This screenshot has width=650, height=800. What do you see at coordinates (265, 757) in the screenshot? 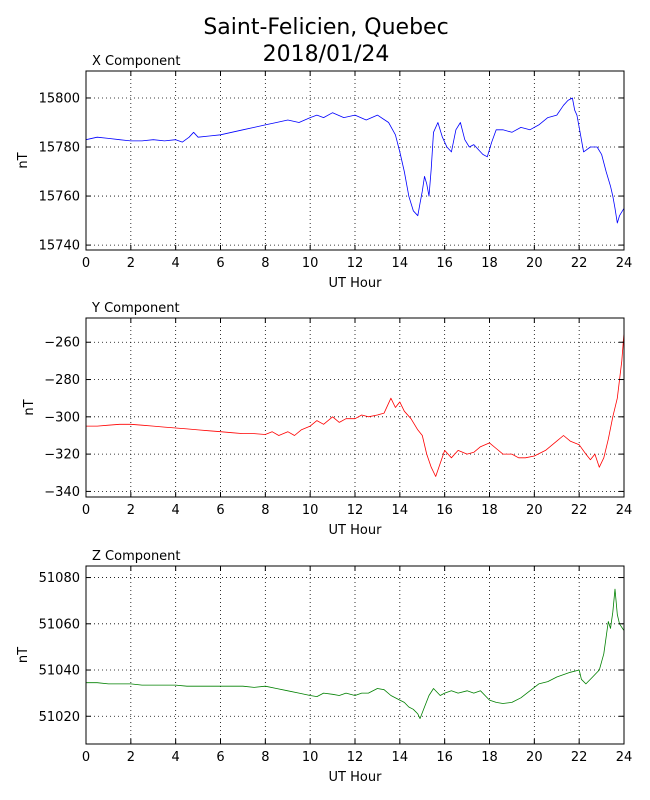
I see `z-xtick-label-4: 8` at bounding box center [265, 757].